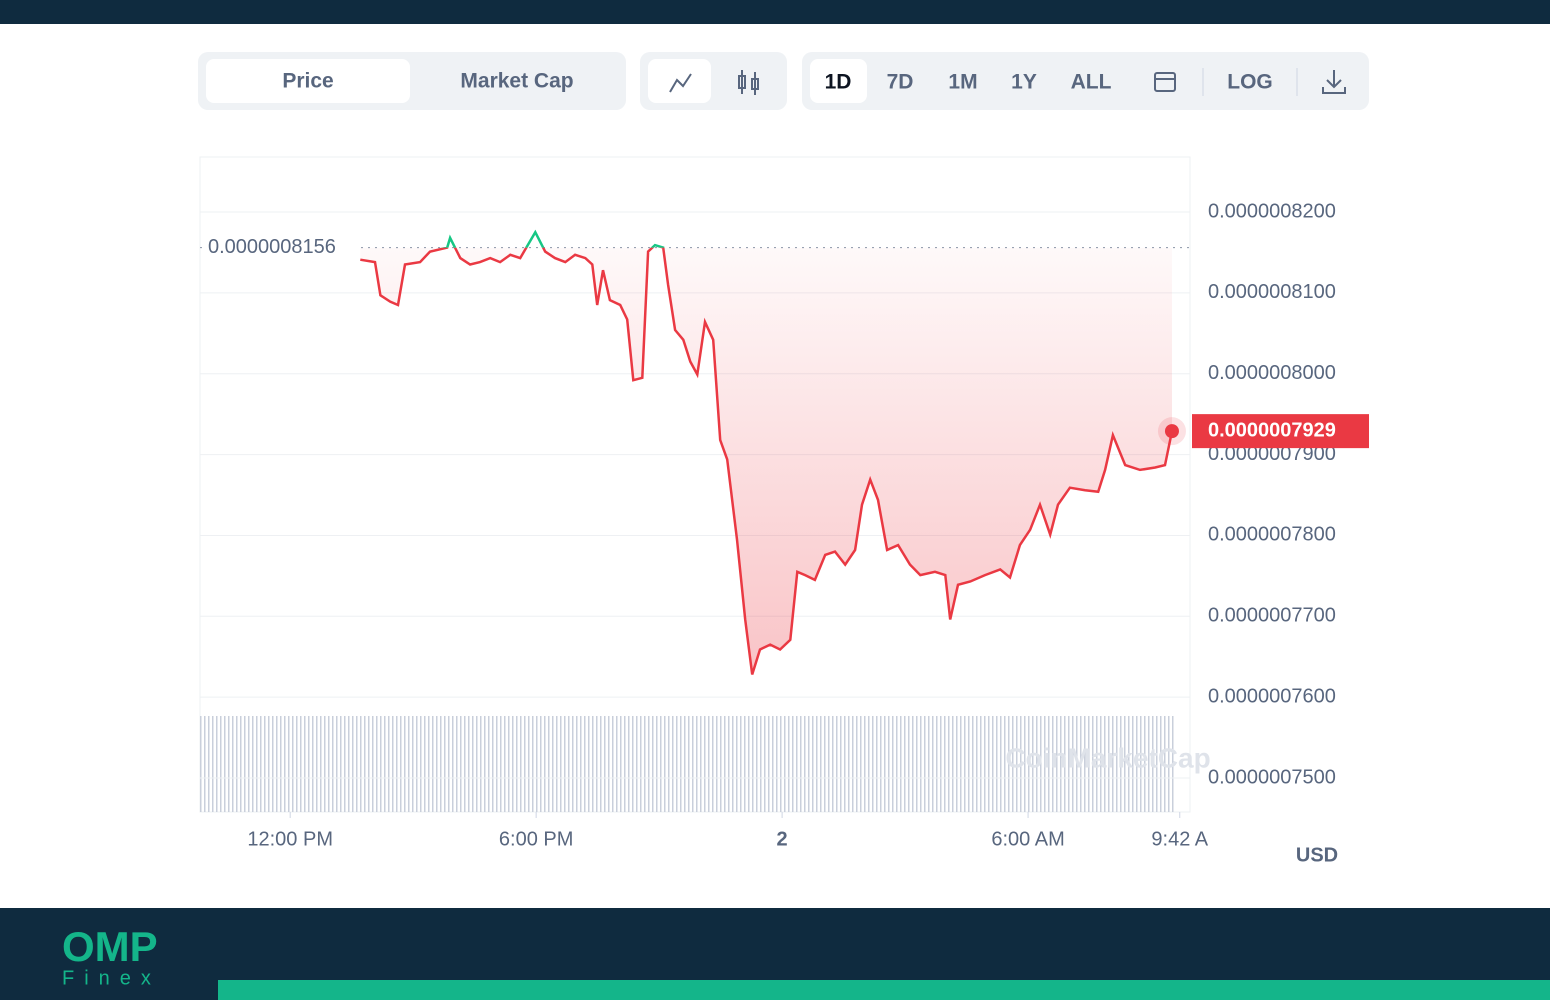  I want to click on tab-active, so click(308, 81).